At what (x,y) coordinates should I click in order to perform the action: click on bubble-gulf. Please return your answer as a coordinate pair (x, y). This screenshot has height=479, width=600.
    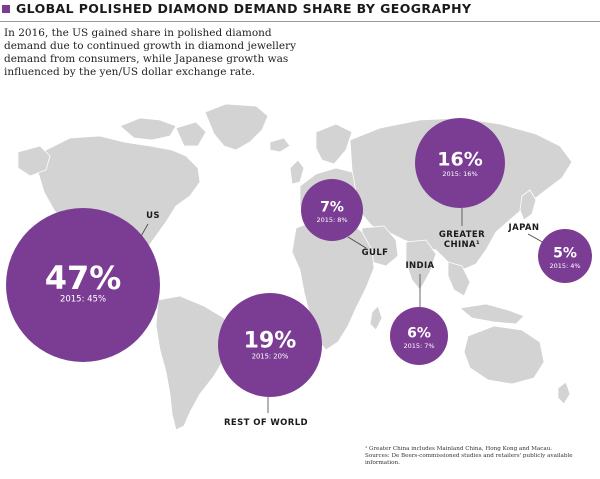
    Looking at the image, I should click on (332, 210).